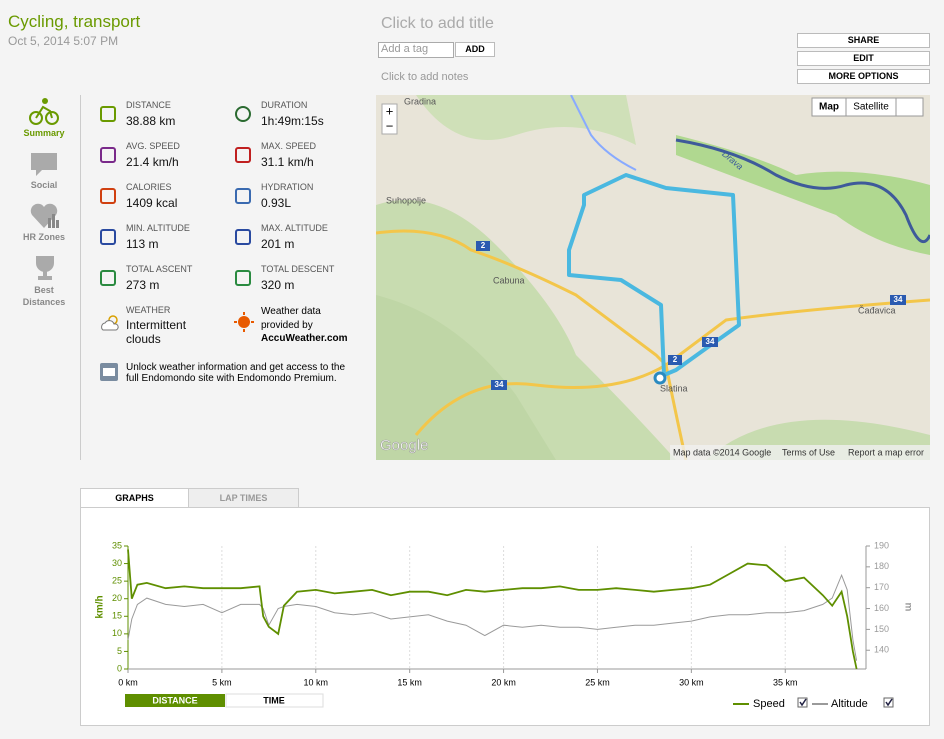  What do you see at coordinates (152, 162) in the screenshot?
I see `stat-value: 21.4 km/h` at bounding box center [152, 162].